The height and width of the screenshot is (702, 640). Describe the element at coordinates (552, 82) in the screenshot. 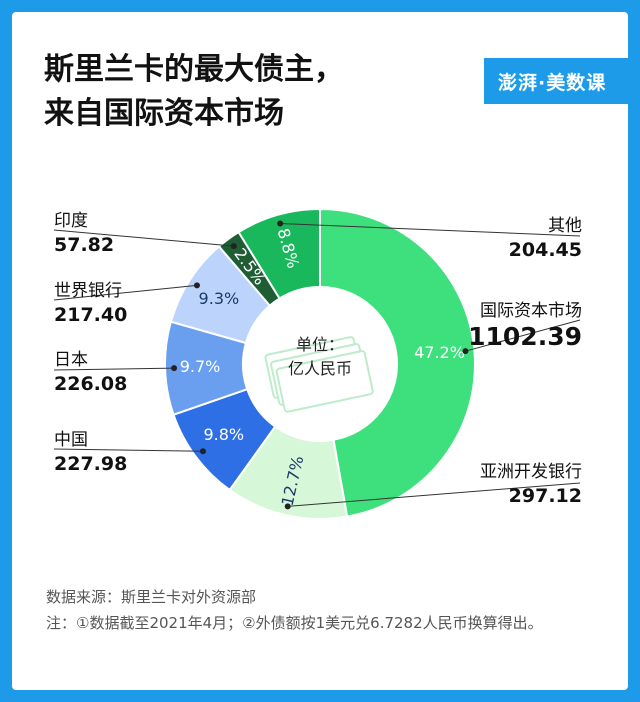

I see `brand-text: 澎湃·美数课` at that location.